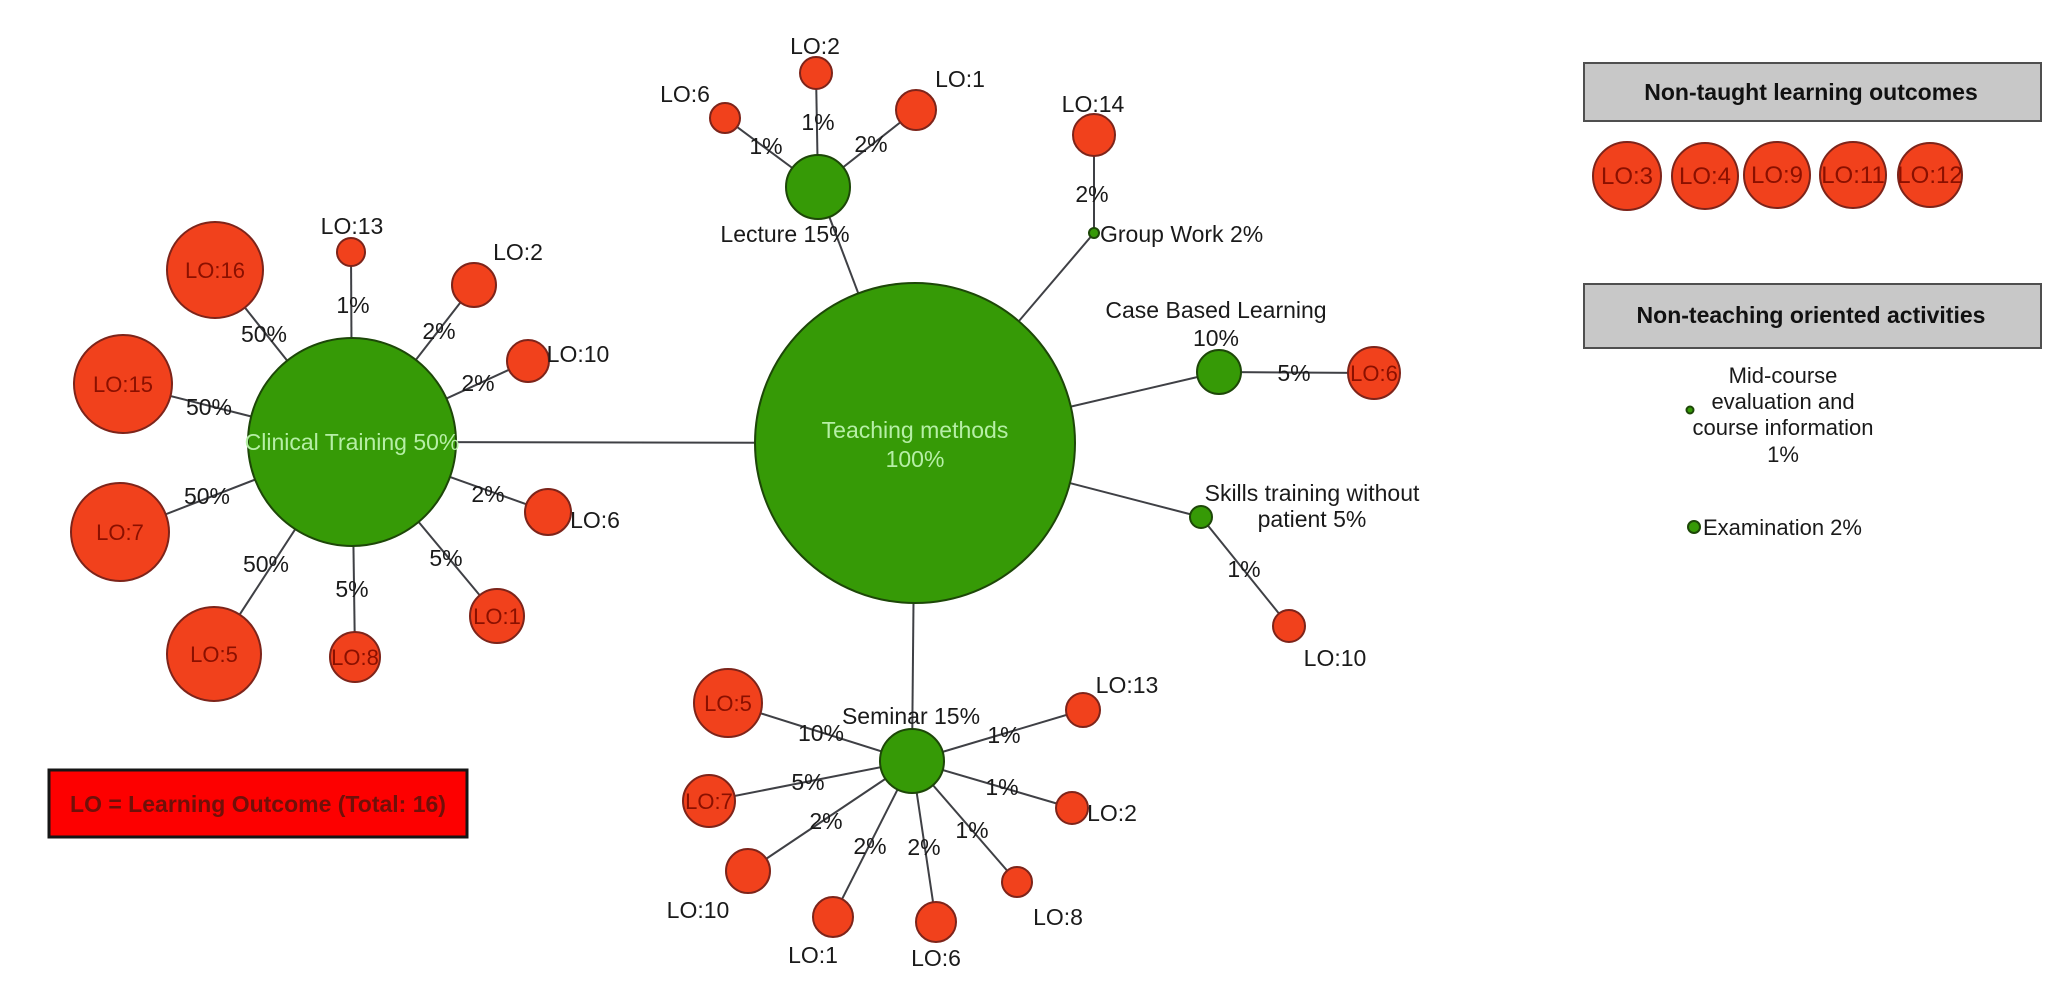 This screenshot has width=2059, height=1006. Describe the element at coordinates (1929, 175) in the screenshot. I see `svg-text: LO:12` at that location.